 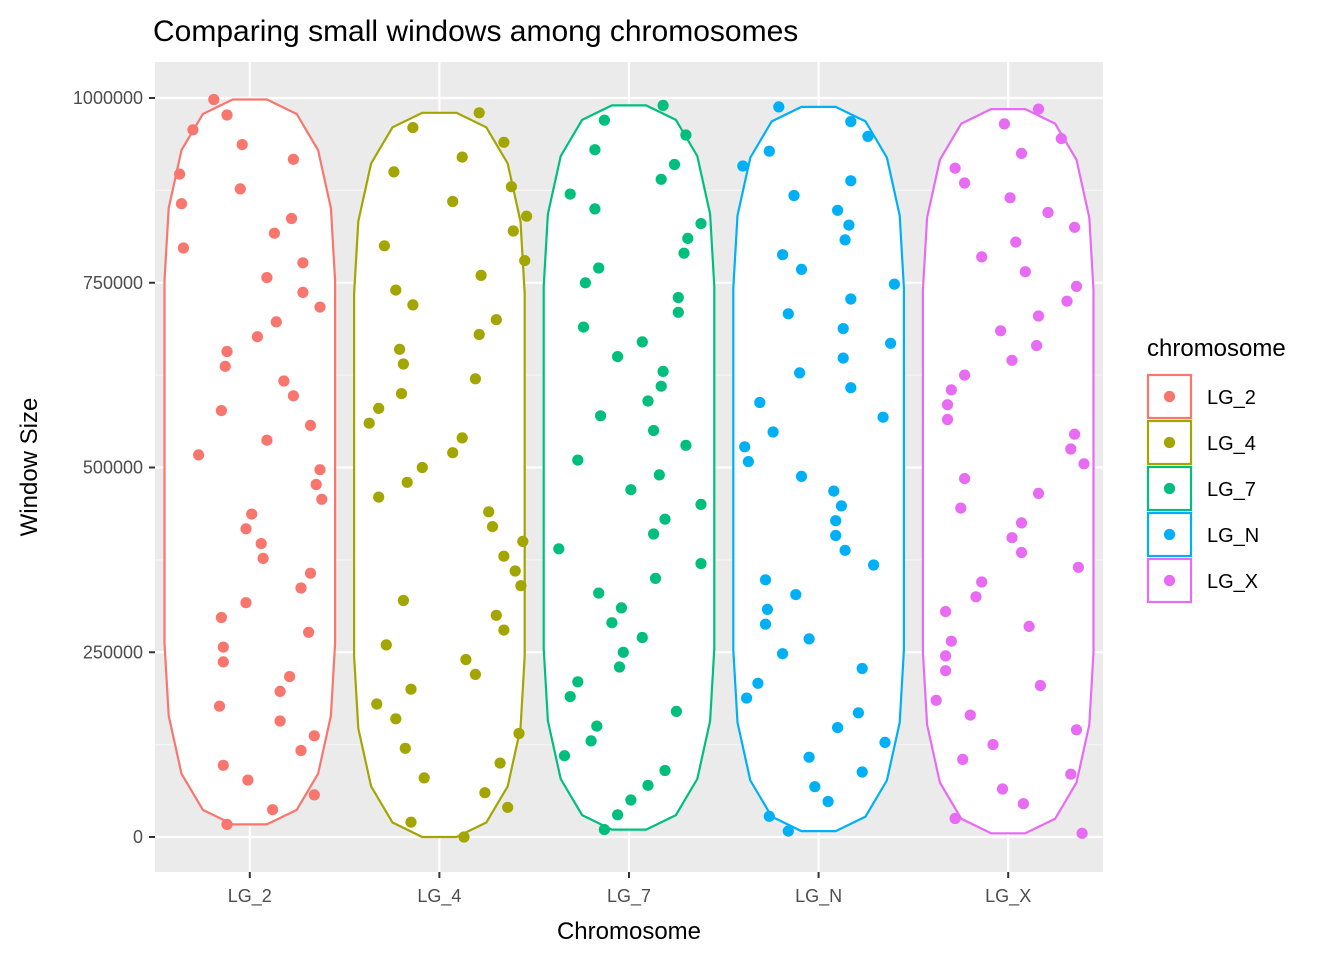 What do you see at coordinates (1008, 896) in the screenshot?
I see `x-tick-label: LG_X` at bounding box center [1008, 896].